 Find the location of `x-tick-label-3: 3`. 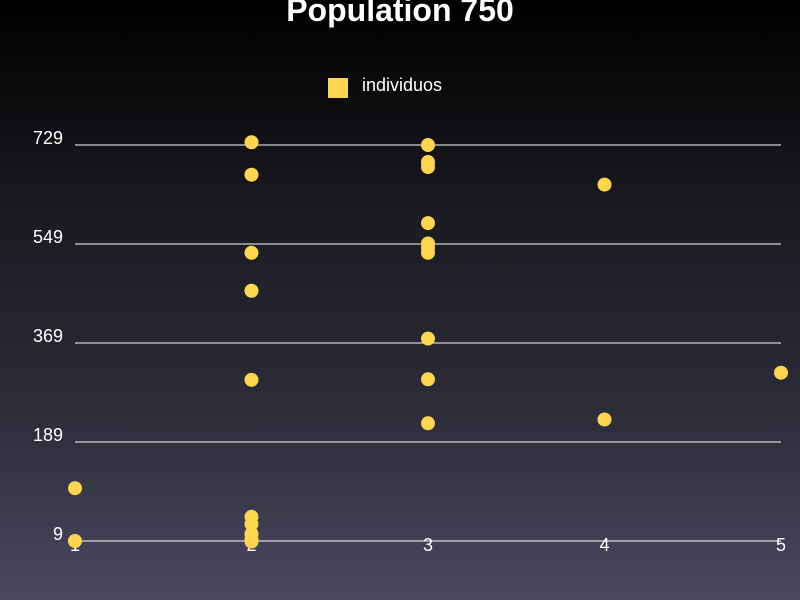

x-tick-label-3: 3 is located at coordinates (428, 545).